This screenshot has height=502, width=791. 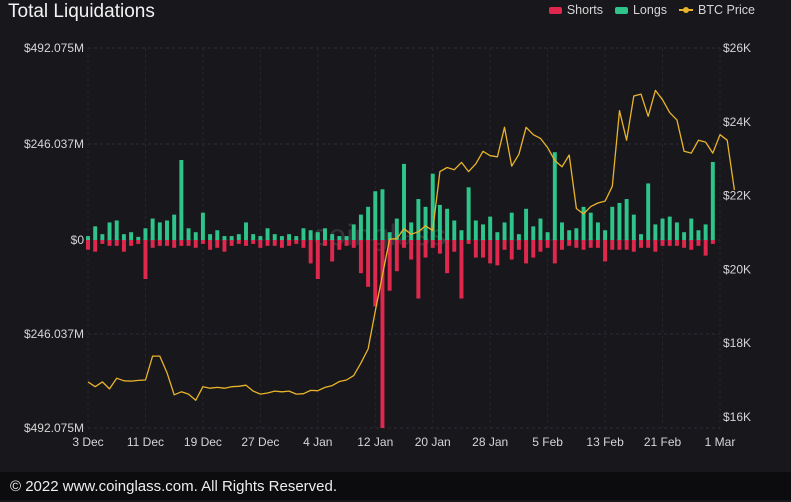 What do you see at coordinates (737, 343) in the screenshot?
I see `right-axis-label: $18K` at bounding box center [737, 343].